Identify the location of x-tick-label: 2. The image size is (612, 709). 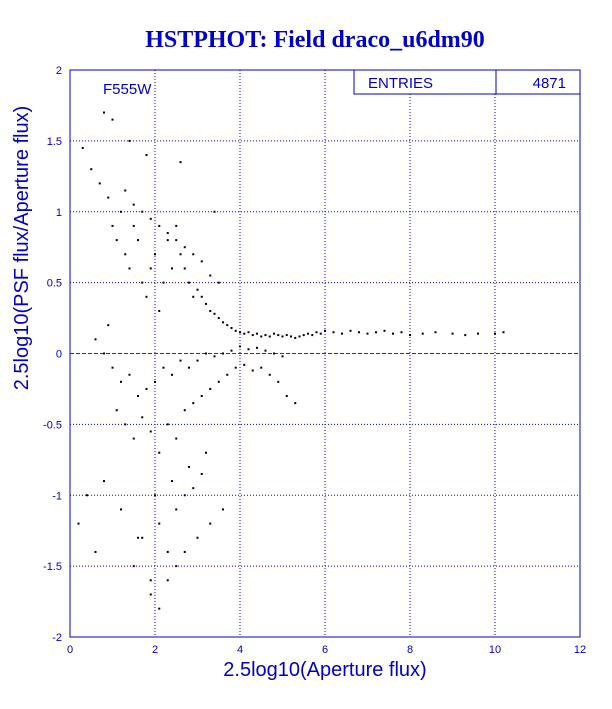
(155, 650).